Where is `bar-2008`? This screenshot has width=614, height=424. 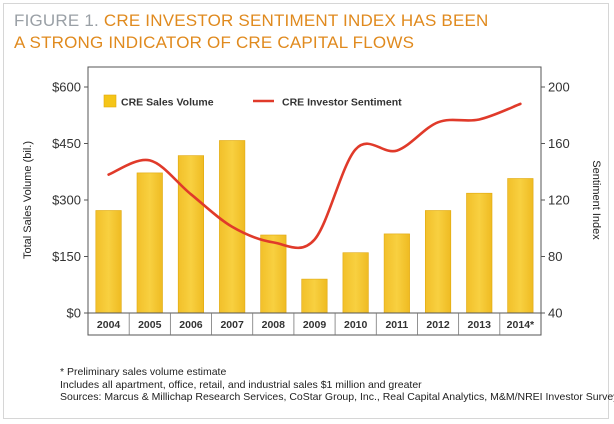
bar-2008 is located at coordinates (273, 274).